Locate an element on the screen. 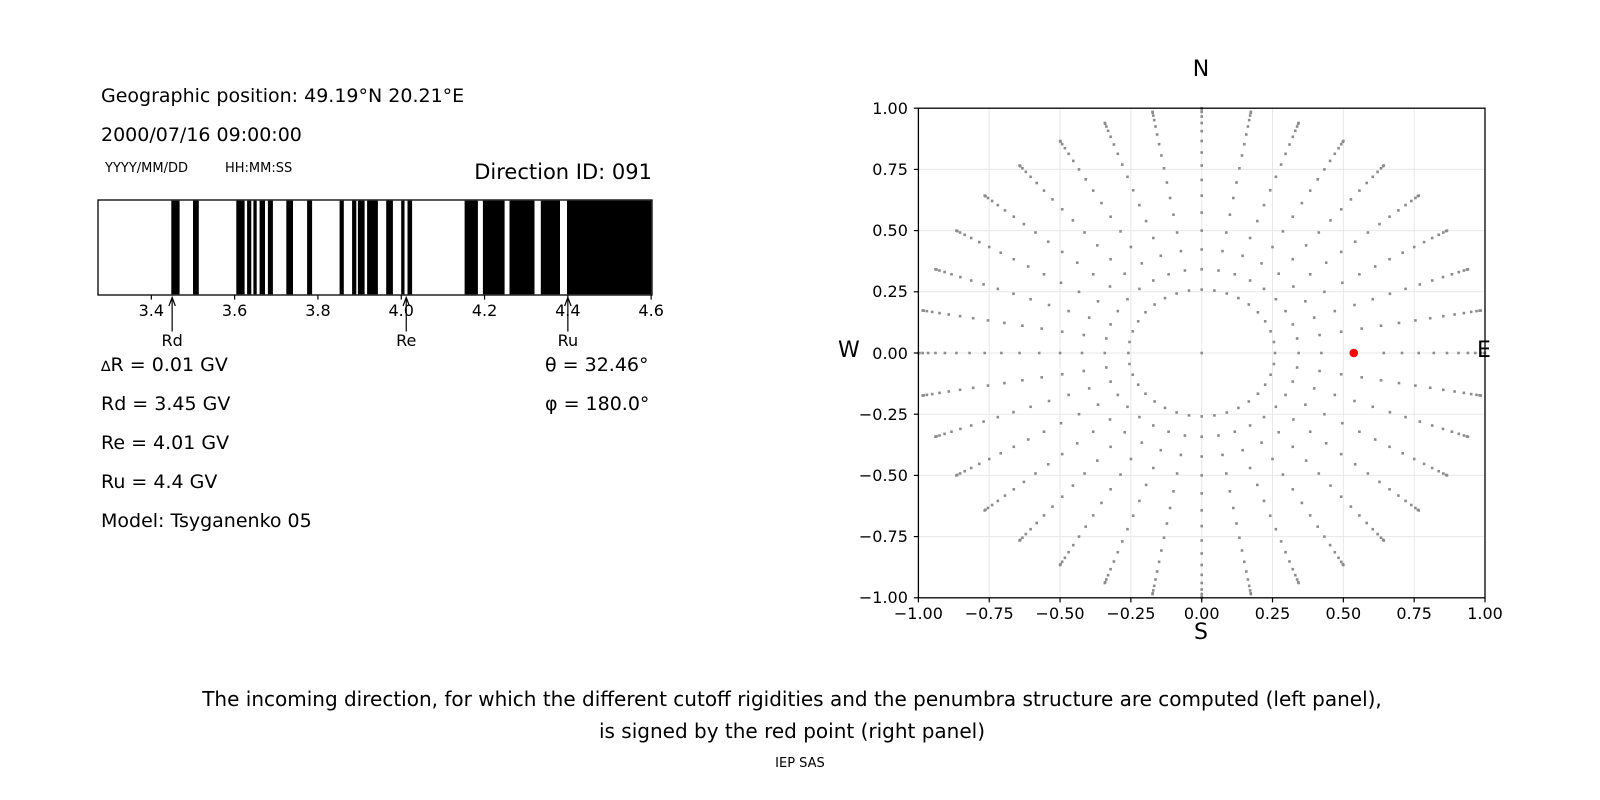 The width and height of the screenshot is (1600, 800). compass-north-label: N is located at coordinates (1201, 69).